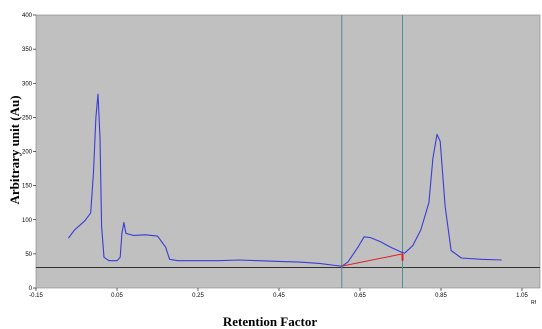 This screenshot has height=329, width=542. Describe the element at coordinates (522, 296) in the screenshot. I see `x-tick-label: 1.05` at that location.